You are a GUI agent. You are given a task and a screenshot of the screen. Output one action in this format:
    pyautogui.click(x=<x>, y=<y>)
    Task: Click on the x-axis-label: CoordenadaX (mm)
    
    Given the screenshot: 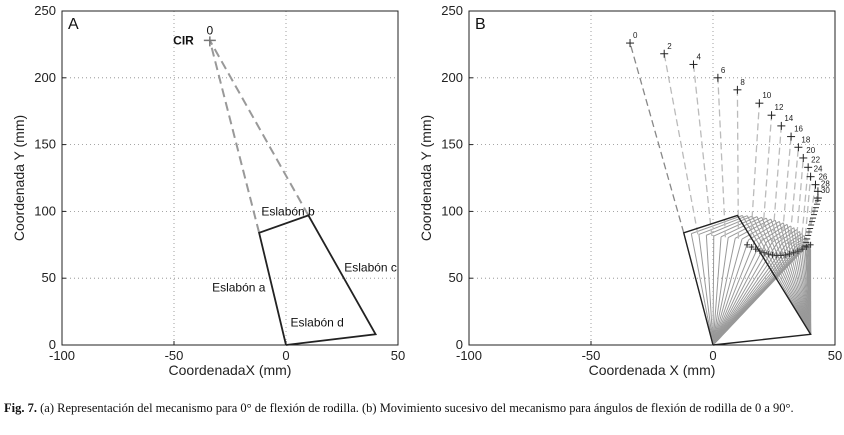 What is the action you would take?
    pyautogui.click(x=230, y=370)
    